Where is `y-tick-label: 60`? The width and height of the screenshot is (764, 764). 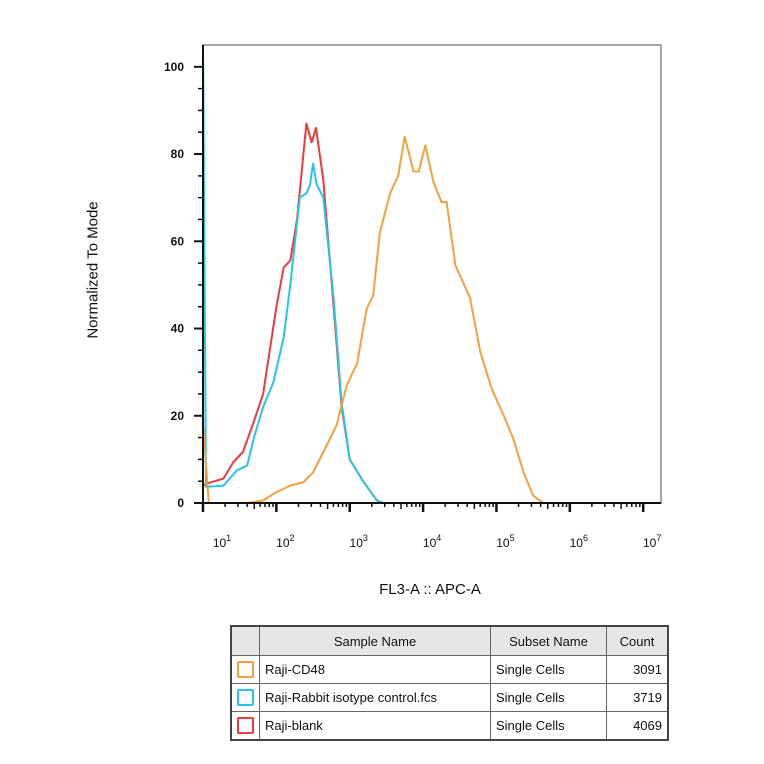
y-tick-label: 60 is located at coordinates (178, 241).